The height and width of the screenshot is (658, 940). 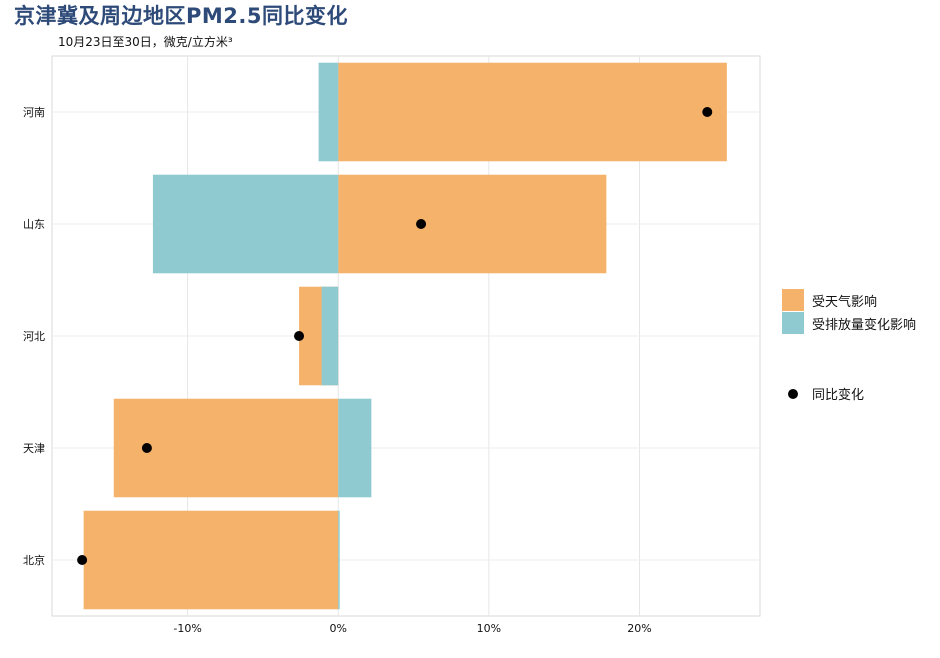 I want to click on x-tick-label-0: -10%, so click(x=187, y=628).